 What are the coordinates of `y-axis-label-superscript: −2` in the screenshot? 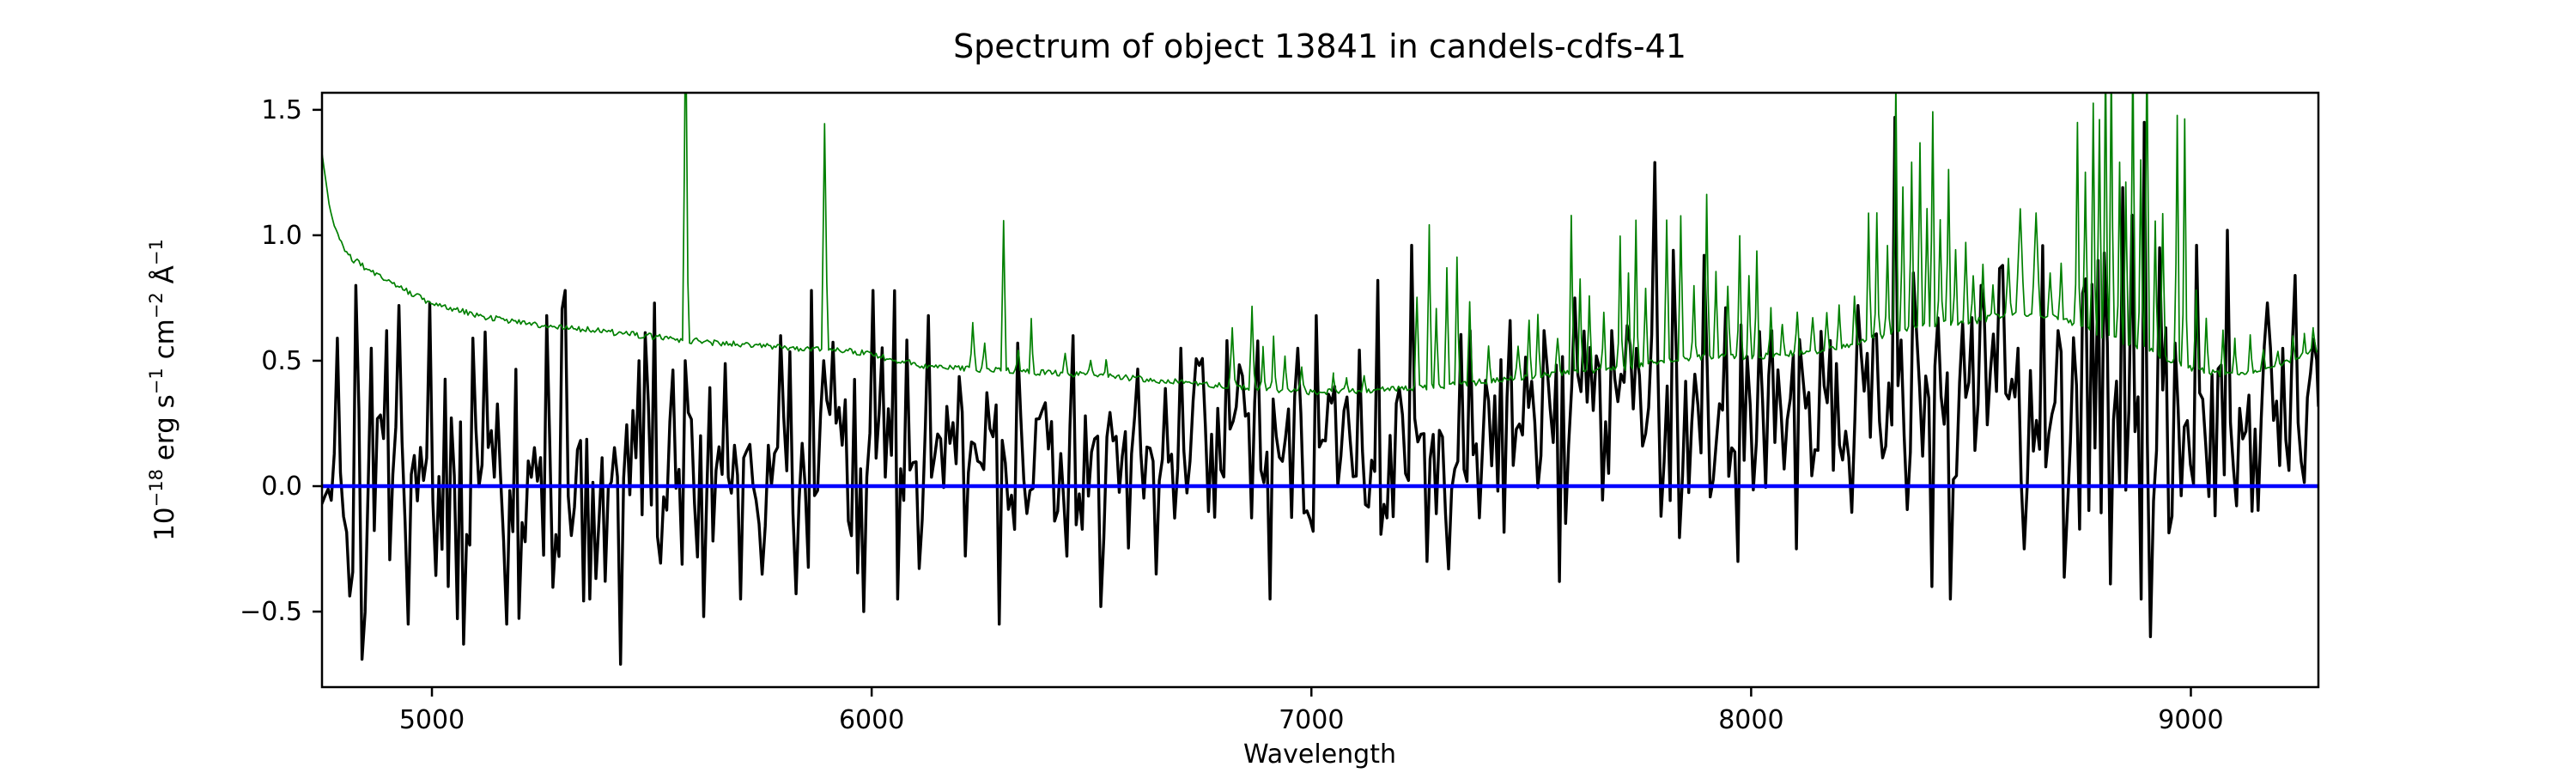 It's located at (156, 305).